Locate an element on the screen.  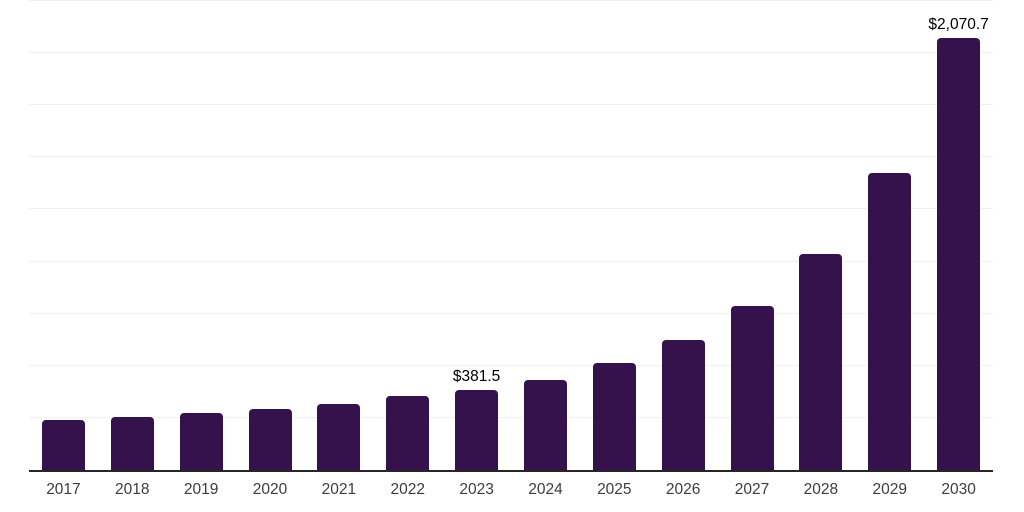
bar-2023: $381.5 is located at coordinates (476, 419).